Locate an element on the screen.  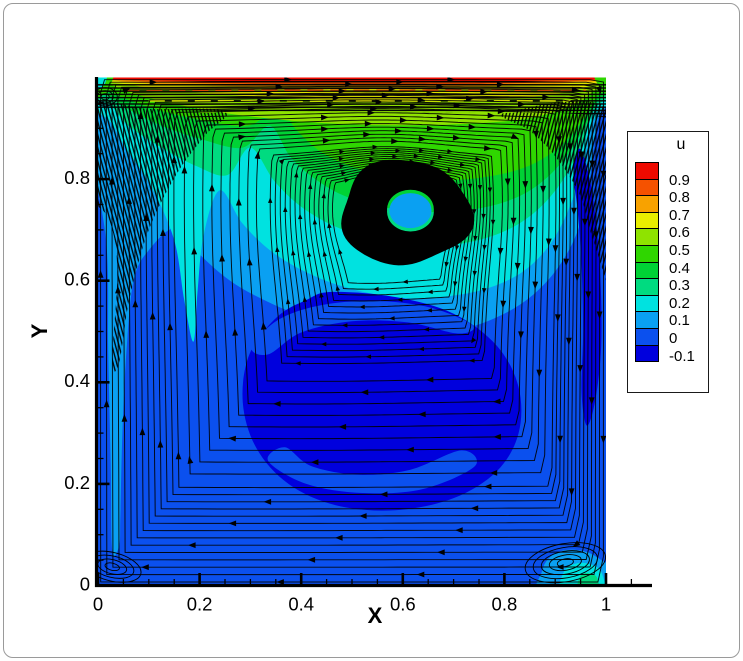
legend-label: 0.6 is located at coordinates (679, 233).